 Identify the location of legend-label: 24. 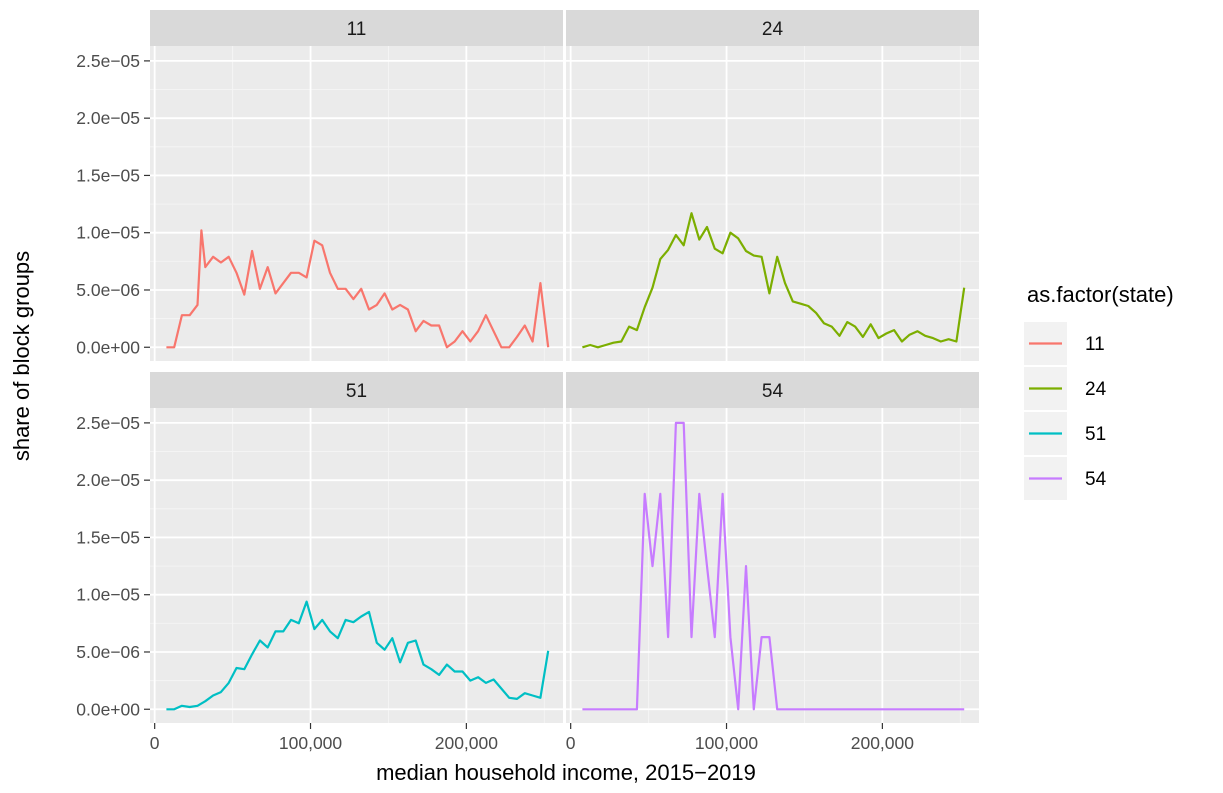
(1096, 389).